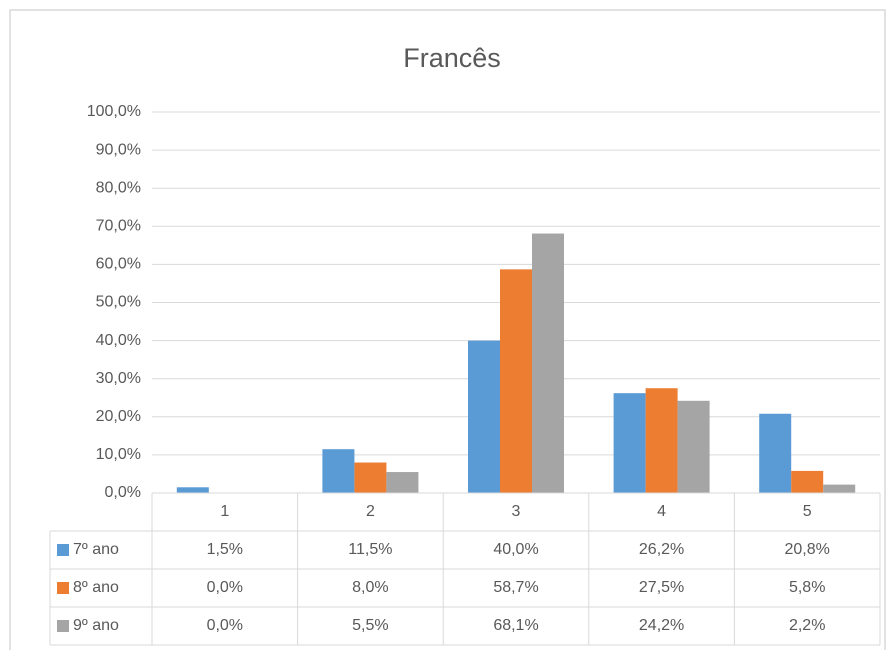 The image size is (896, 650). What do you see at coordinates (452, 58) in the screenshot?
I see `chart-title: Francês` at bounding box center [452, 58].